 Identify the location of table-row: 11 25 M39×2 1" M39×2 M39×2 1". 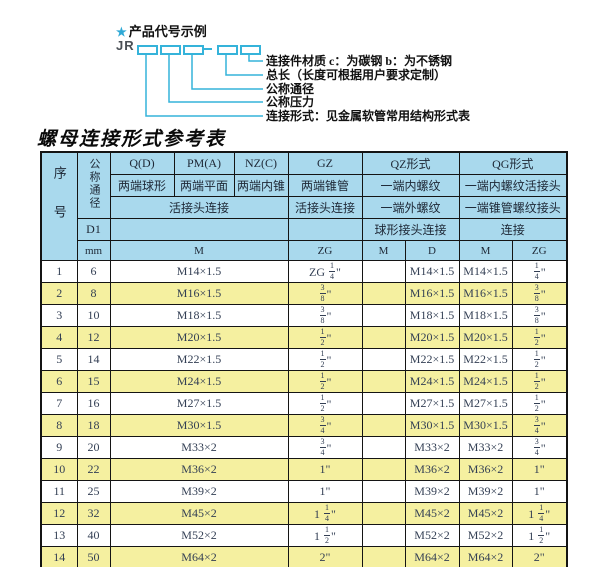
(304, 491).